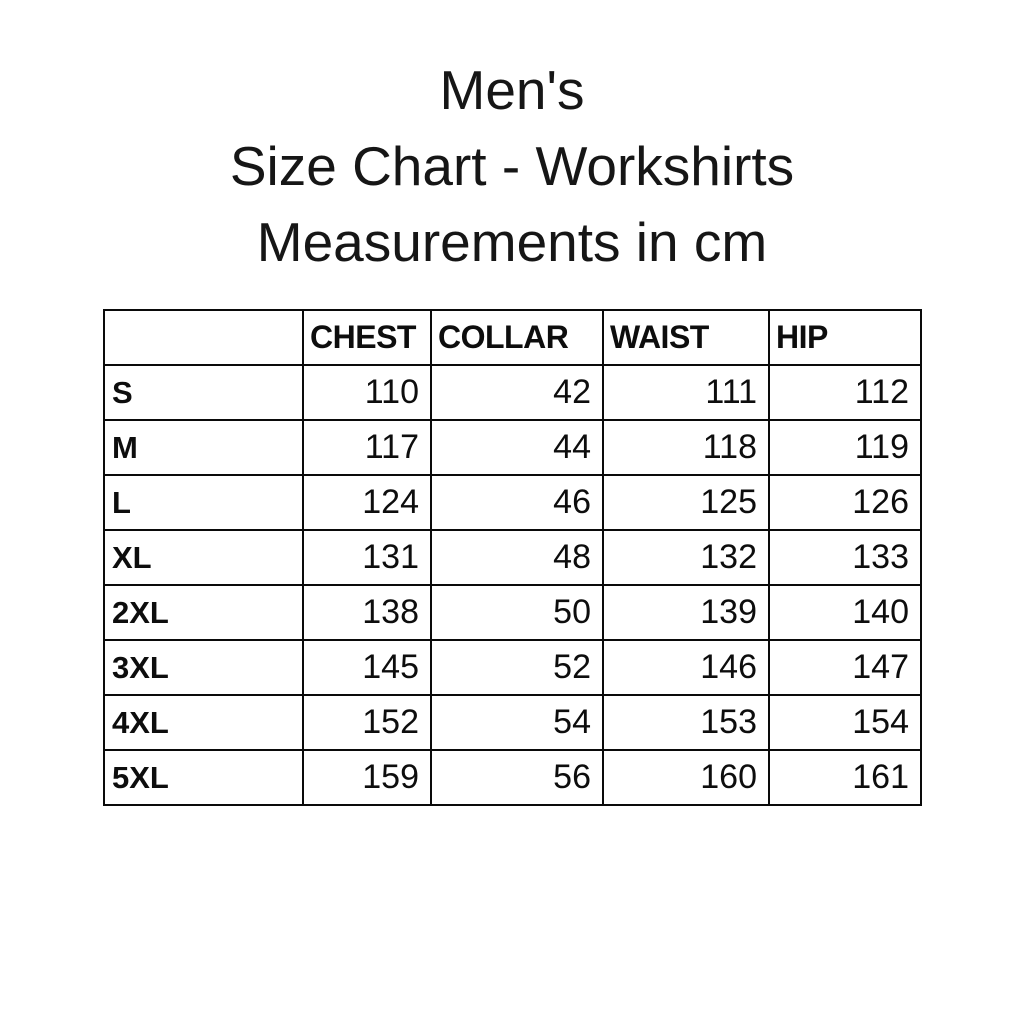 Image resolution: width=1024 pixels, height=1024 pixels. I want to click on collar-value: 42, so click(517, 392).